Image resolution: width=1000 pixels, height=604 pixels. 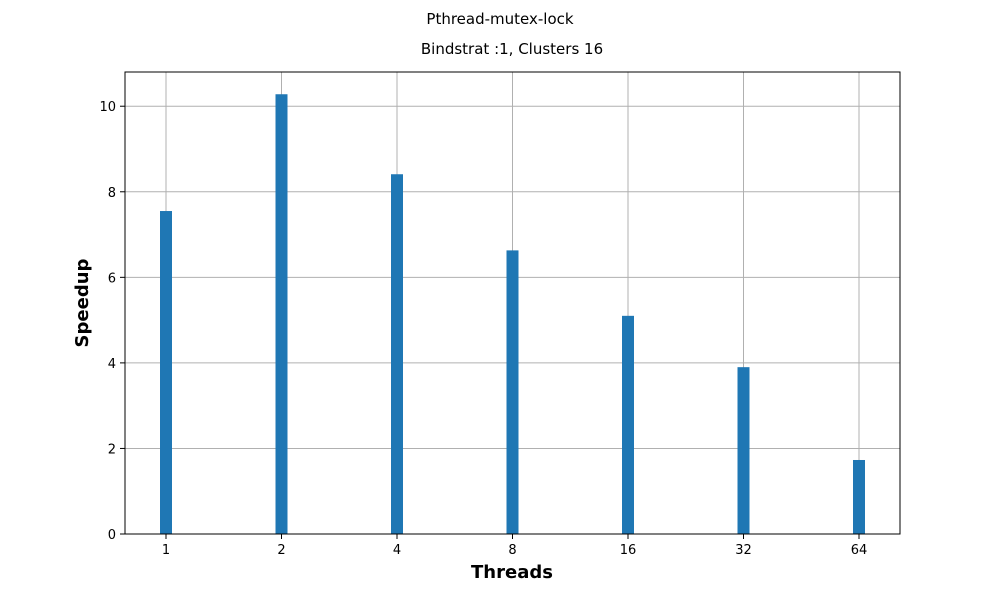 What do you see at coordinates (628, 550) in the screenshot?
I see `x-tick-label: 16` at bounding box center [628, 550].